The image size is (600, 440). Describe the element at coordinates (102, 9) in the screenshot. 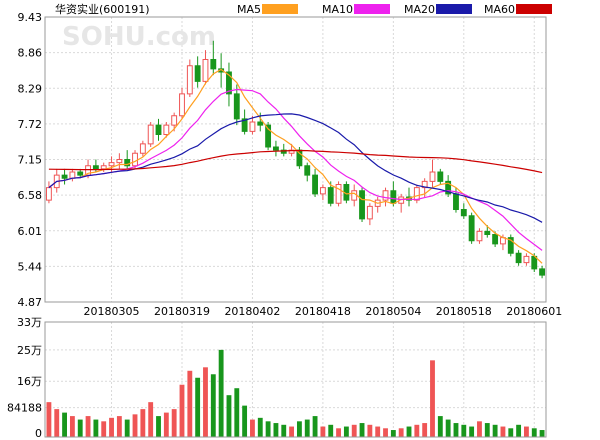

I see `stock-title: 华资实业(600191)` at that location.